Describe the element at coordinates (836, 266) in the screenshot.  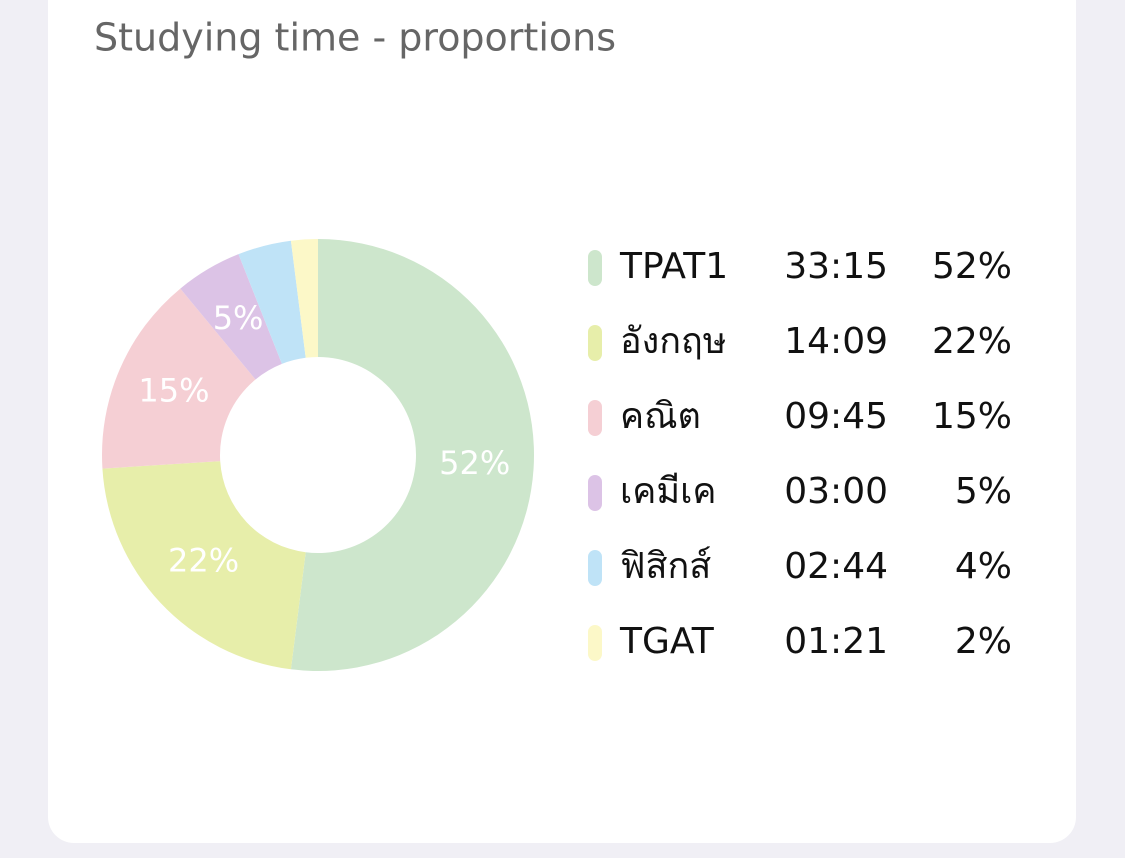
I see `legend-duration: 33:15` at that location.